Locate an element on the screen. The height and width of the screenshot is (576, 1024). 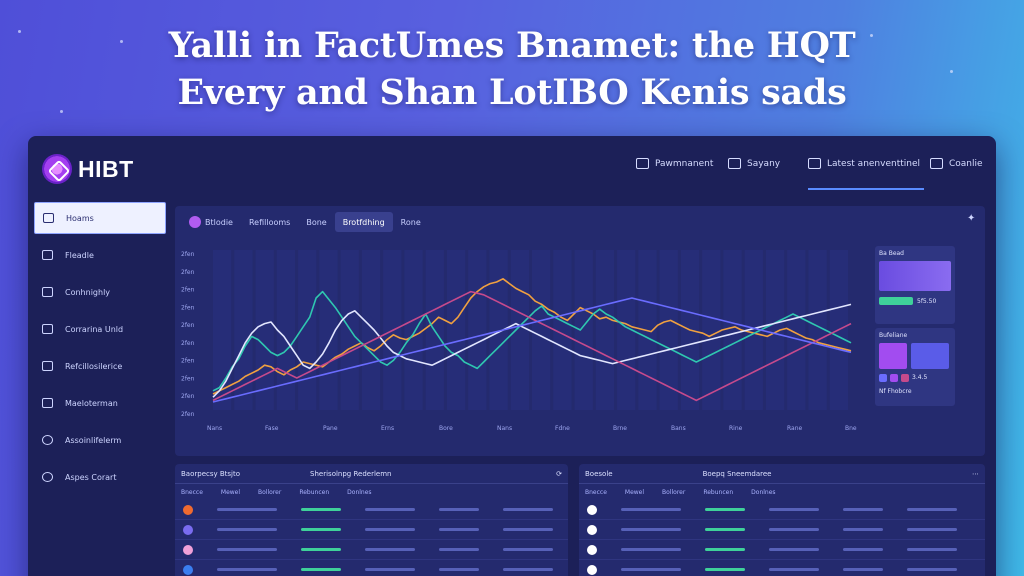
widget-price: Ba Bead 5f5.50 is located at coordinates (915, 285).